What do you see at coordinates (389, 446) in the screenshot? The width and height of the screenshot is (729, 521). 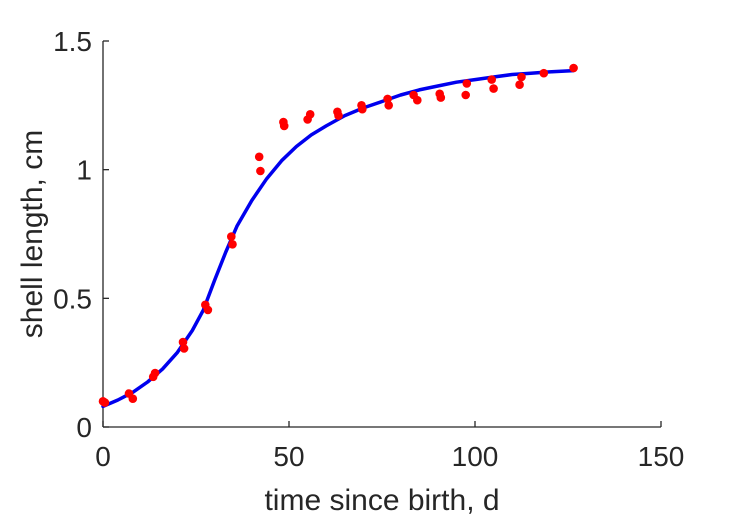 I see `x-ticks: 0 50 100 150` at bounding box center [389, 446].